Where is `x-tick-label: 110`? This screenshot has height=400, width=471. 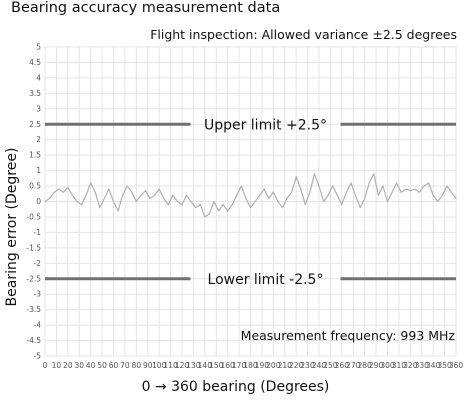
x-tick-label: 110 is located at coordinates (170, 365).